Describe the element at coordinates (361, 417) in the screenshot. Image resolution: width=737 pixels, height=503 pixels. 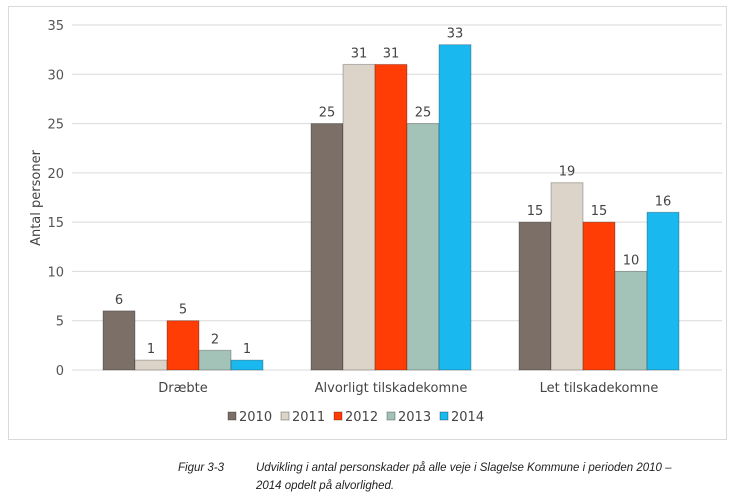
I see `legend-label: 2012` at that location.